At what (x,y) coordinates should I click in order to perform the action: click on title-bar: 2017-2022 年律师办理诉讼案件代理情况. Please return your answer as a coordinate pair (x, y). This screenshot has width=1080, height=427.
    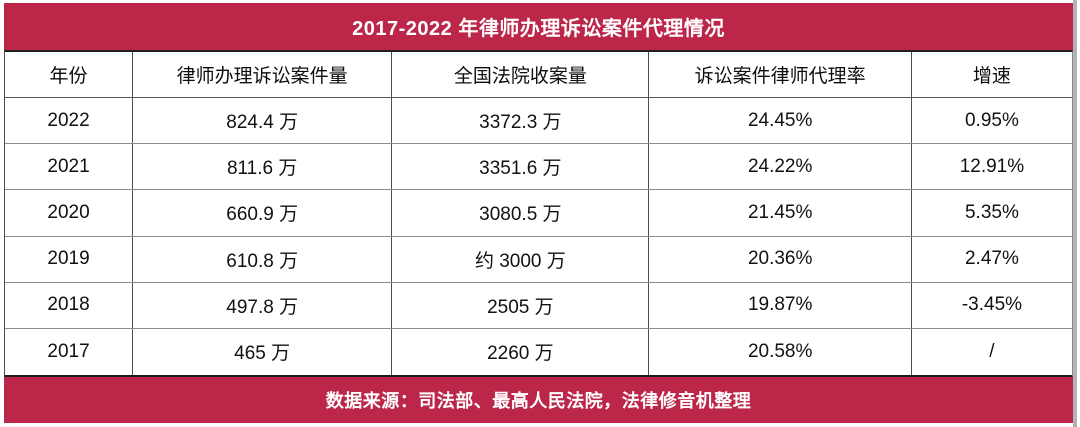
    Looking at the image, I should click on (538, 26).